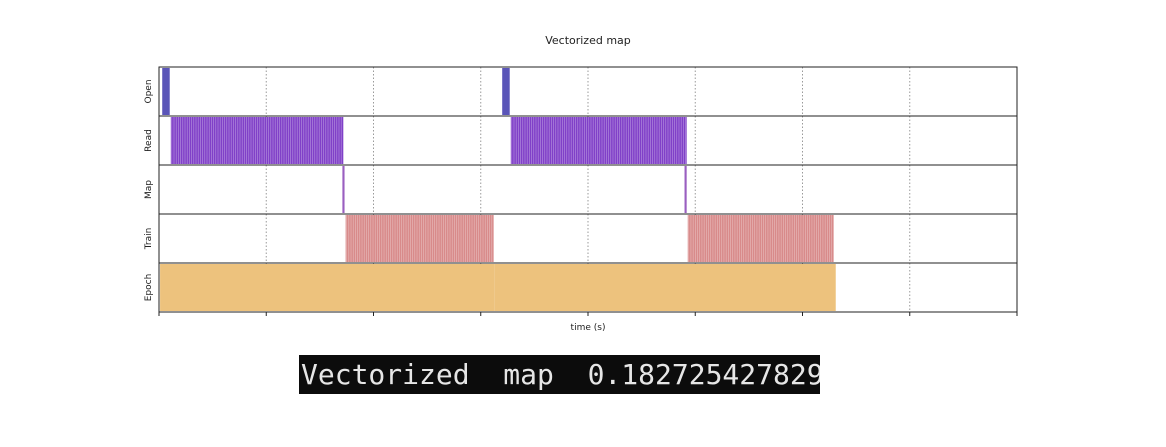 The image size is (1166, 447). What do you see at coordinates (559, 374) in the screenshot?
I see `console-output: Vectorized map 0.182725427829` at bounding box center [559, 374].